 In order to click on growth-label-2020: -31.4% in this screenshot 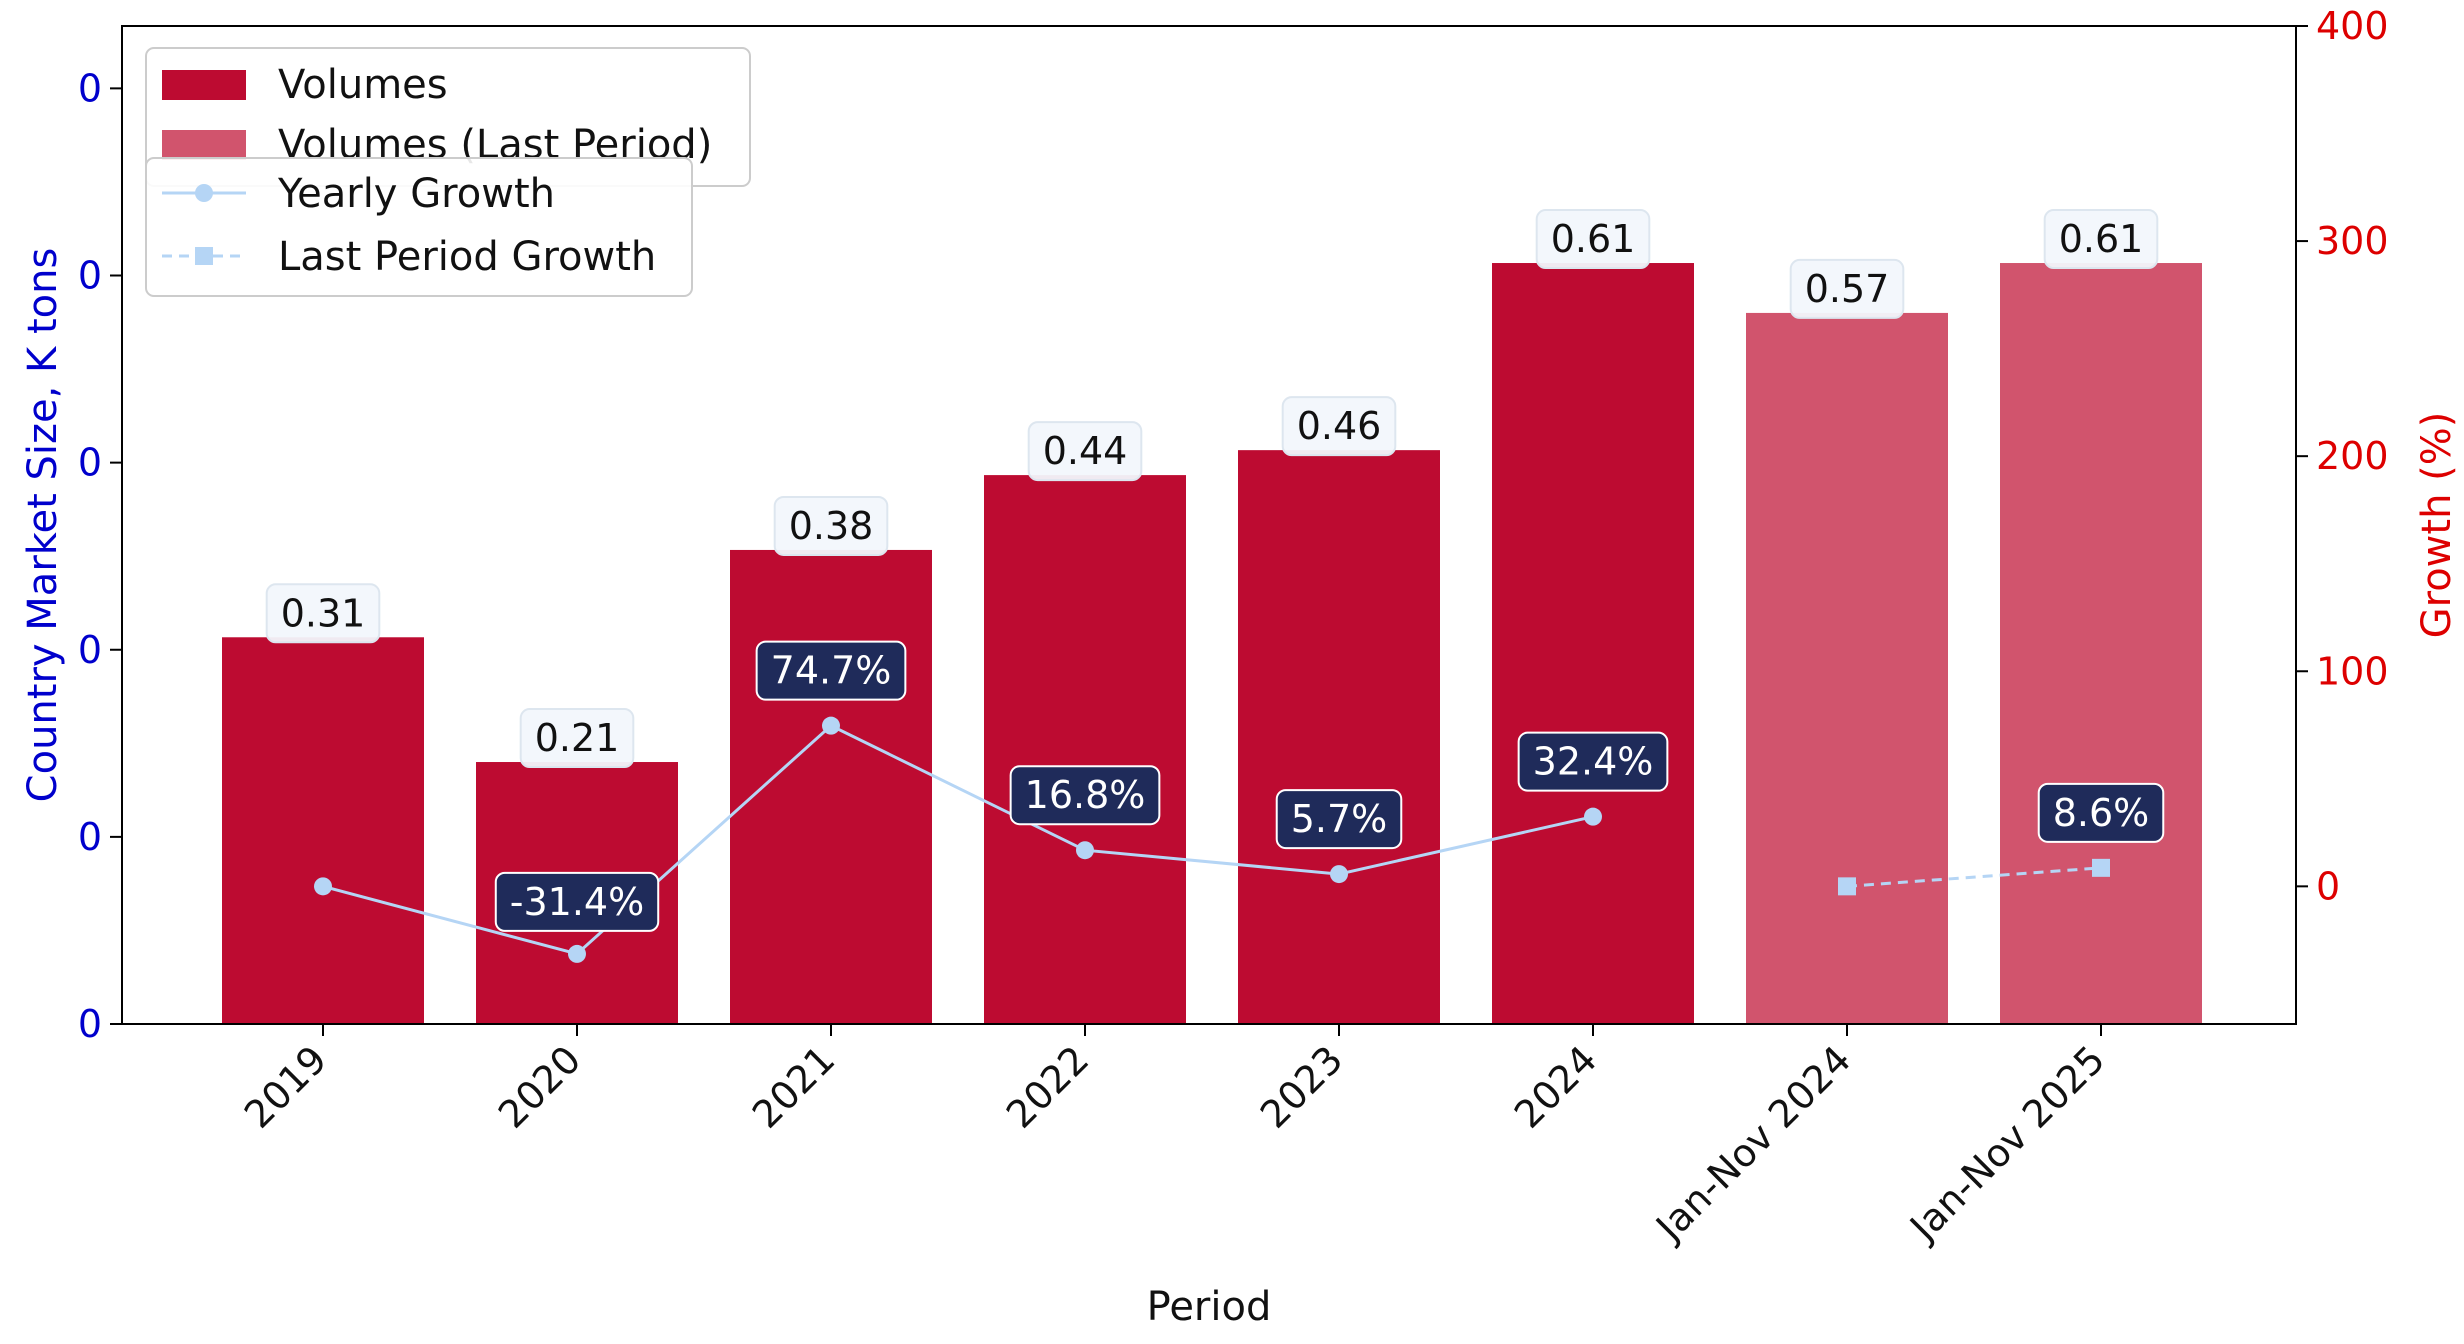, I will do `click(577, 901)`.